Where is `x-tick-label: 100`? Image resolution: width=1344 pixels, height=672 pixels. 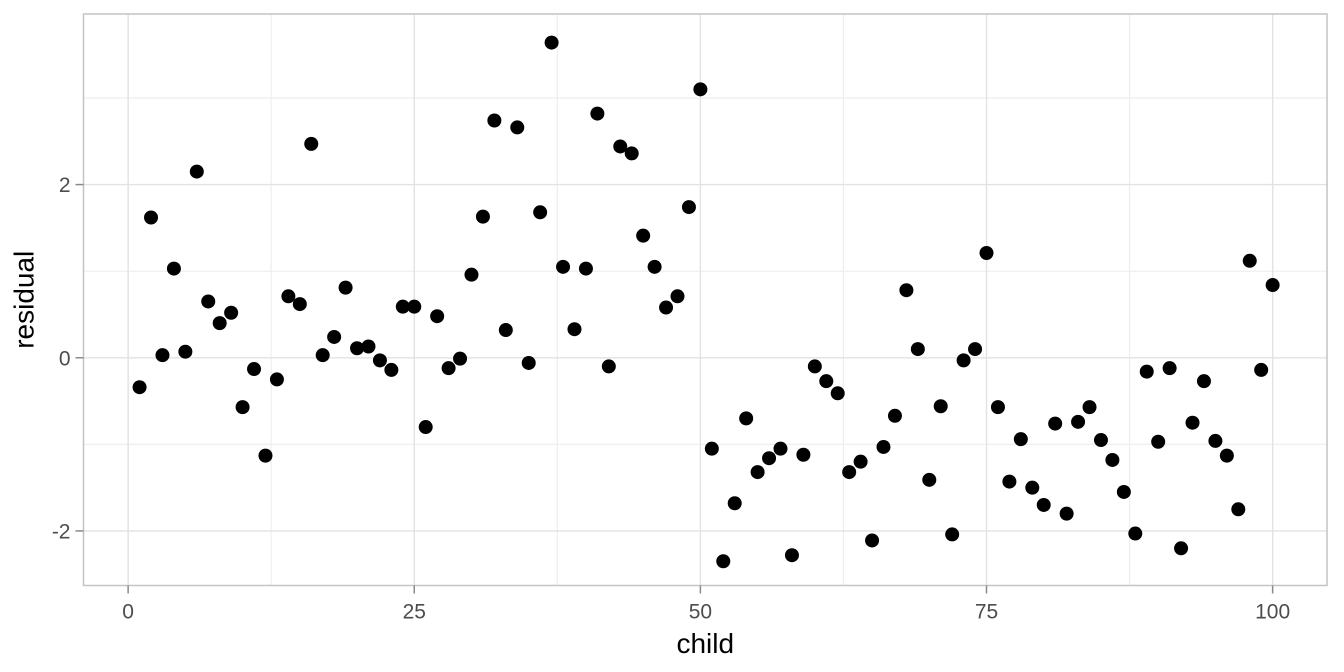
x-tick-label: 100 is located at coordinates (1272, 612).